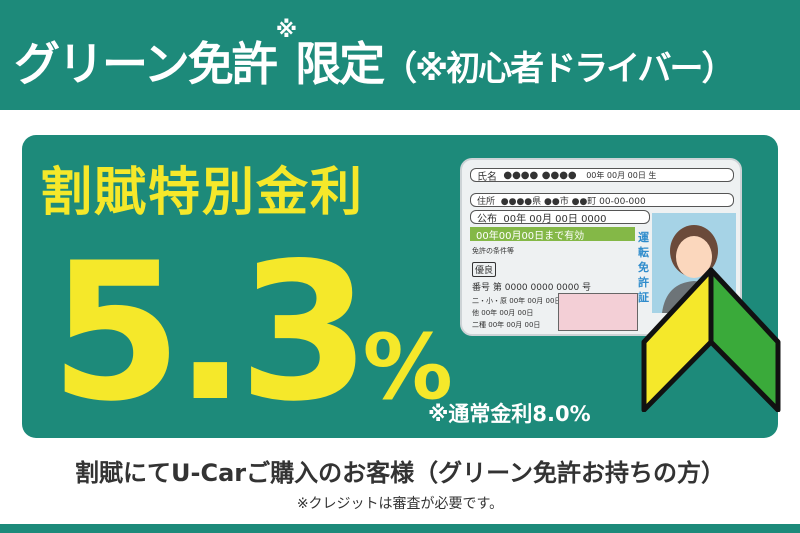 The width and height of the screenshot is (800, 533). I want to click on number-label: 番号, so click(481, 288).